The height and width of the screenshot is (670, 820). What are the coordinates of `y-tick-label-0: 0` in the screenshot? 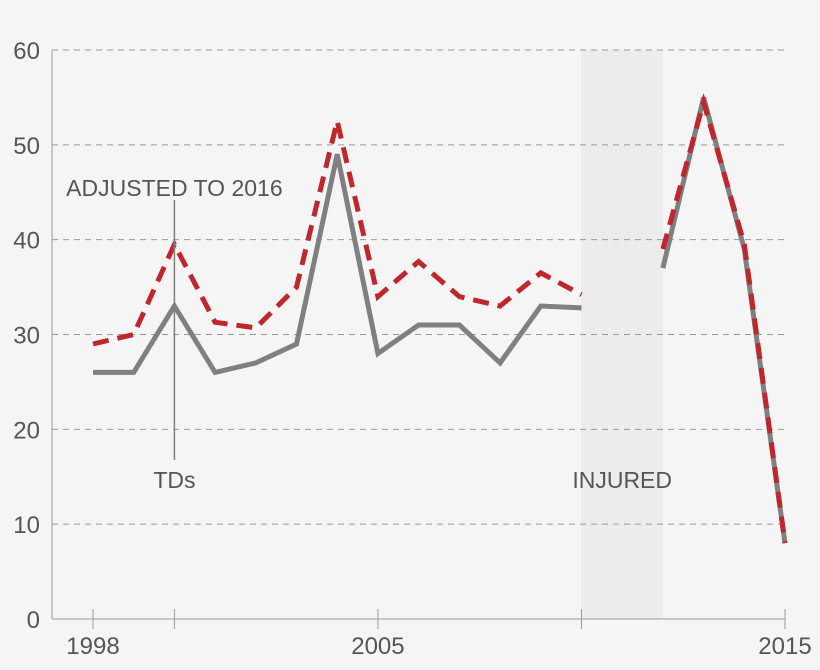 It's located at (33, 620).